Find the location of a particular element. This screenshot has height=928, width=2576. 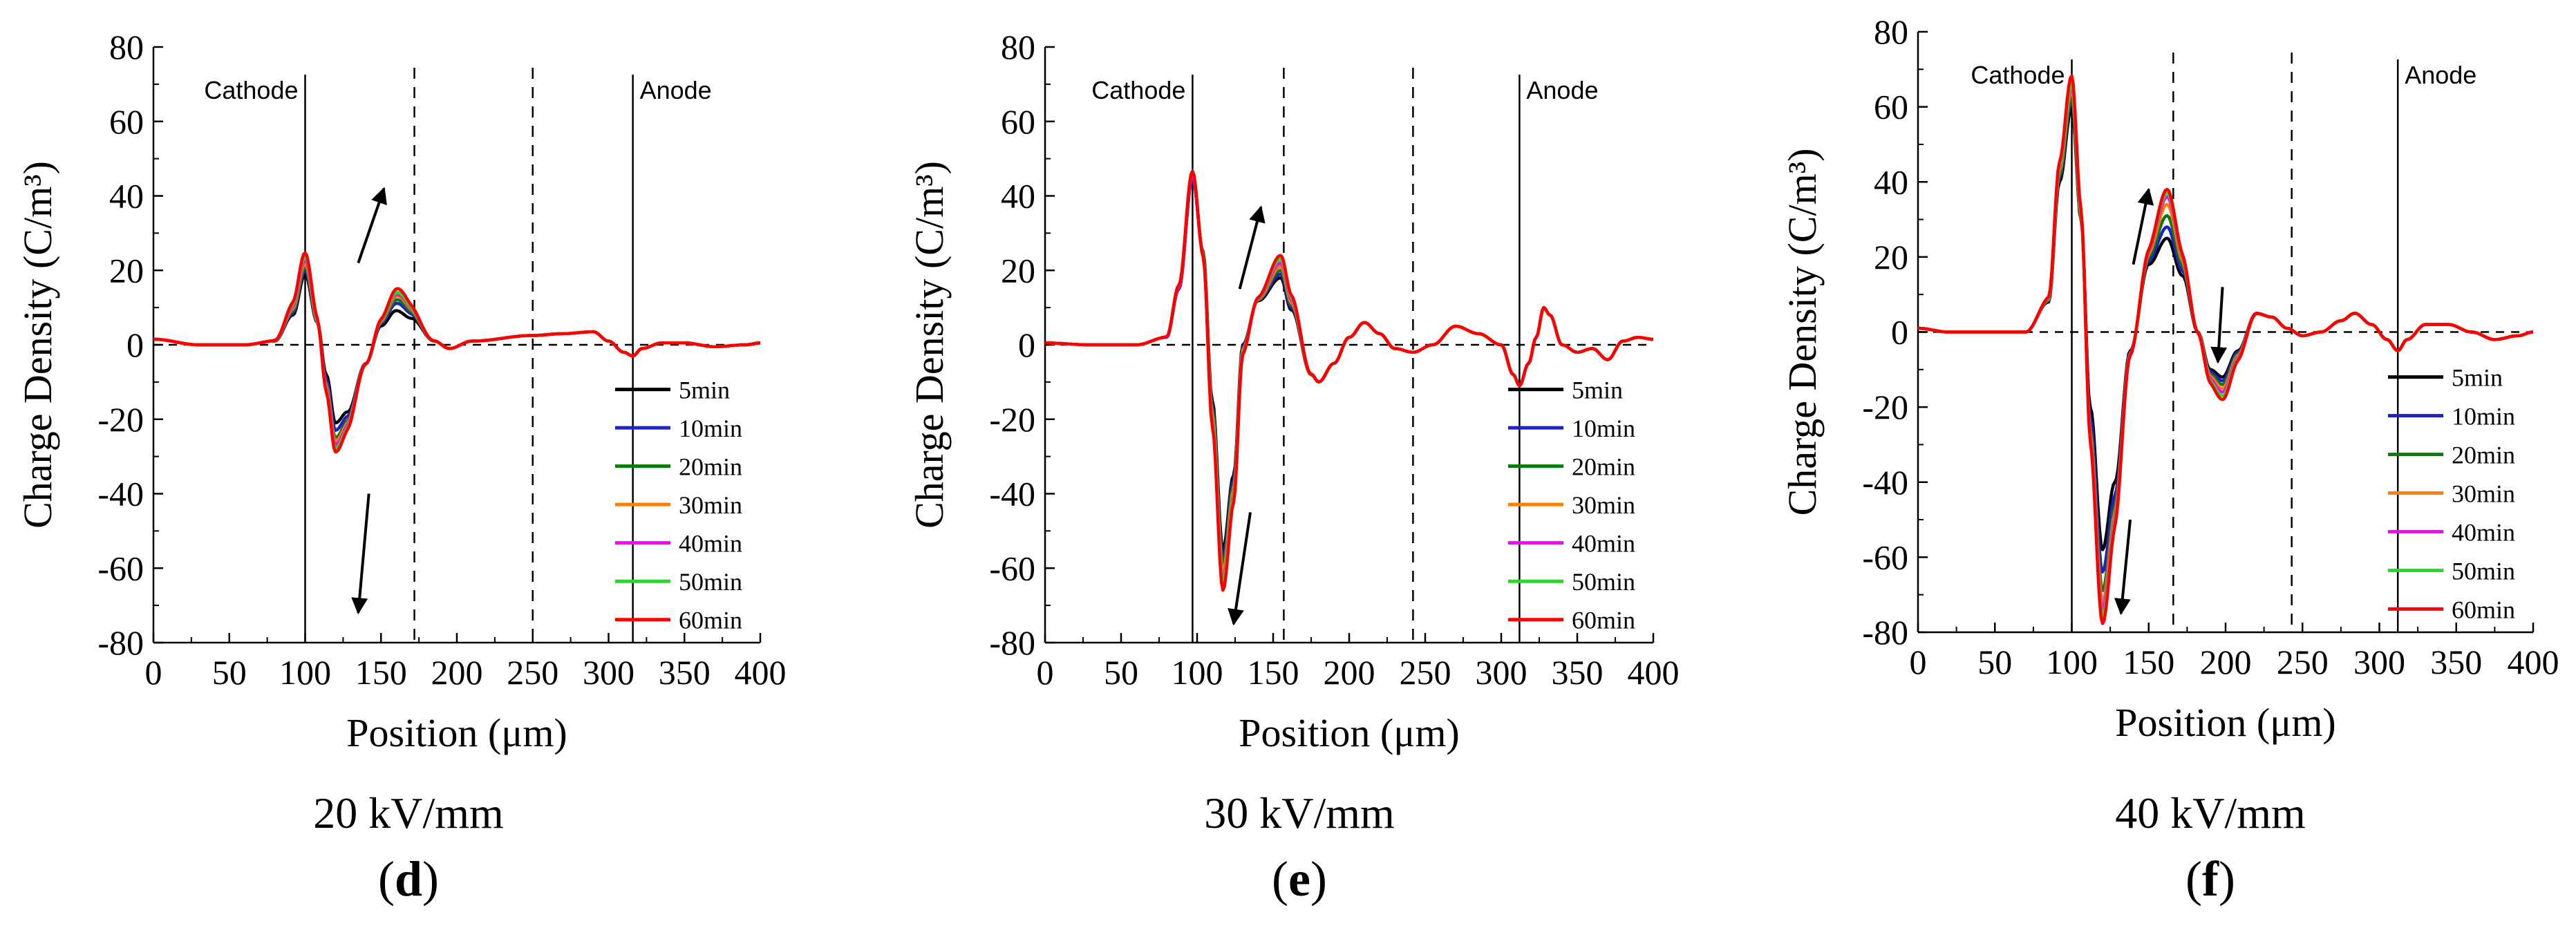

panel-title: 40 kV/mm is located at coordinates (2210, 812).